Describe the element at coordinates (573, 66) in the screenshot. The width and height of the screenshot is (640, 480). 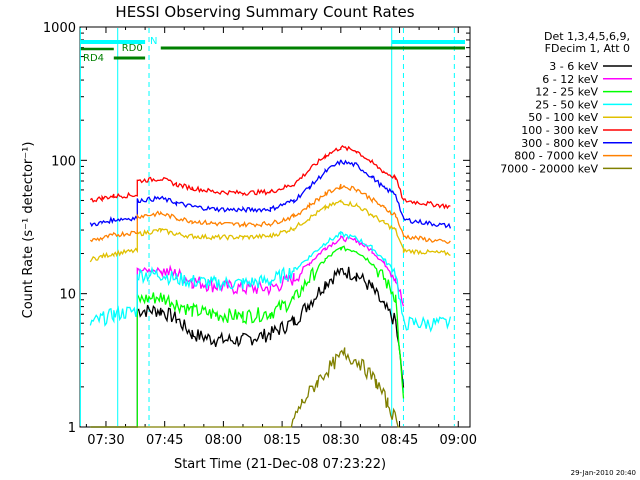
I see `legend-label: 3 - 6 keV` at that location.